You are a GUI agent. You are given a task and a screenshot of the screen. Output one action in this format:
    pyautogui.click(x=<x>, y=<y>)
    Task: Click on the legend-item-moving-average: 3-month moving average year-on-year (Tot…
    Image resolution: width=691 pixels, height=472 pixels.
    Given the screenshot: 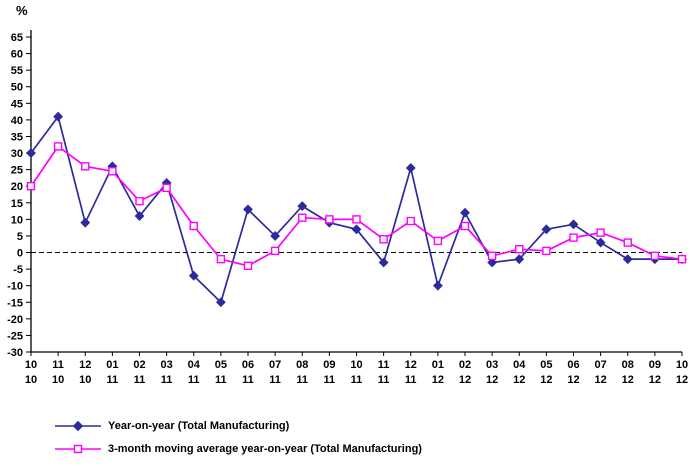 What is the action you would take?
    pyautogui.click(x=238, y=449)
    